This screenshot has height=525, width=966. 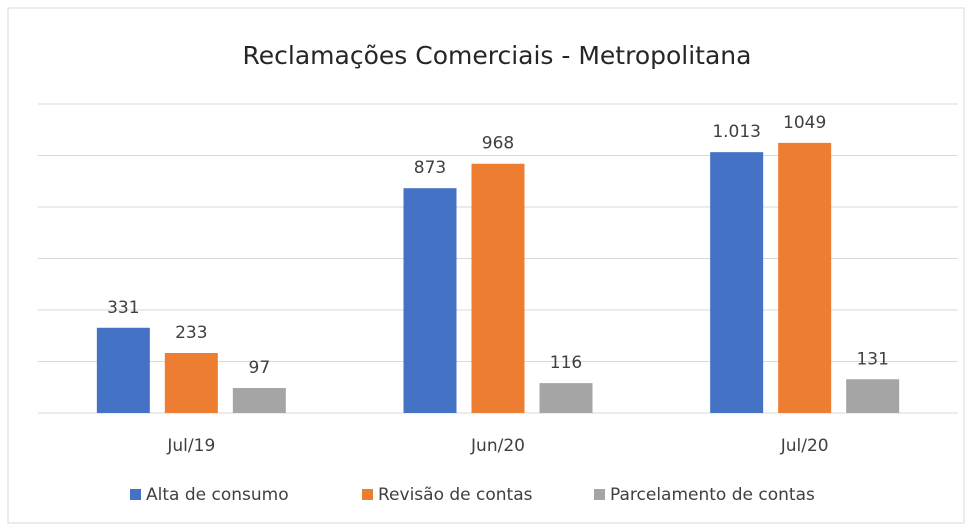 I want to click on data-label: 968, so click(x=498, y=144).